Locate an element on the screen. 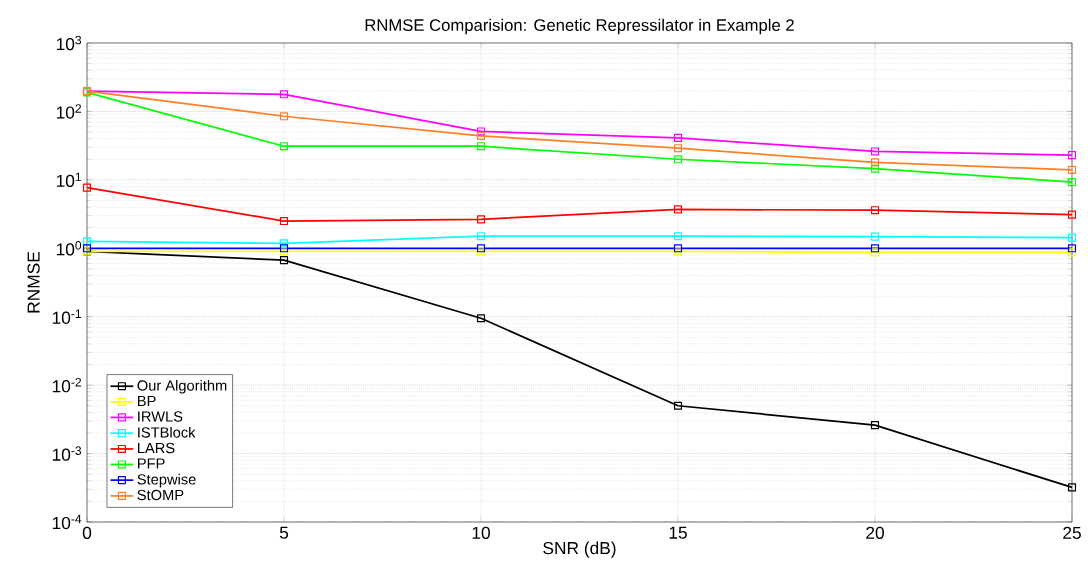 The width and height of the screenshot is (1088, 576). y-axis-title: RNMSE is located at coordinates (33, 282).